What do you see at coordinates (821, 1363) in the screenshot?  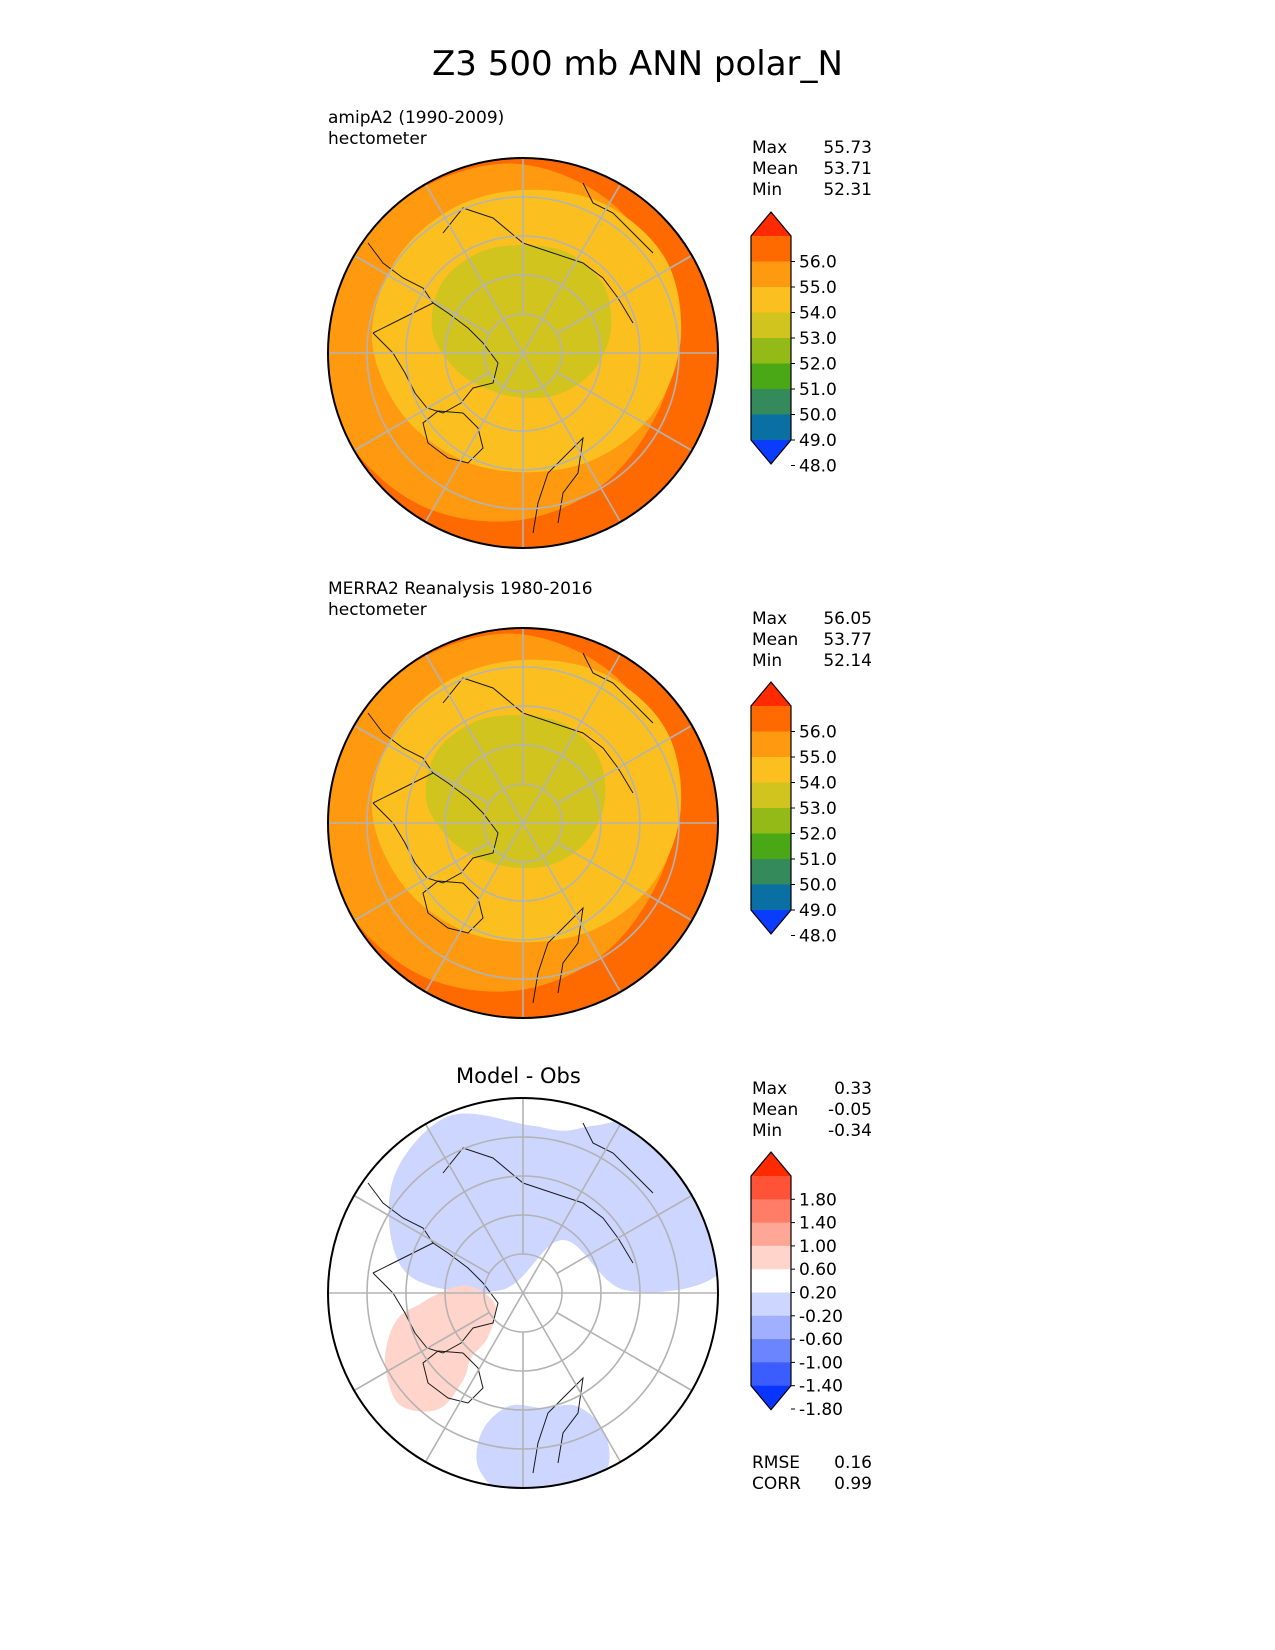 I see `colorbar-tick-label: -1.00` at bounding box center [821, 1363].